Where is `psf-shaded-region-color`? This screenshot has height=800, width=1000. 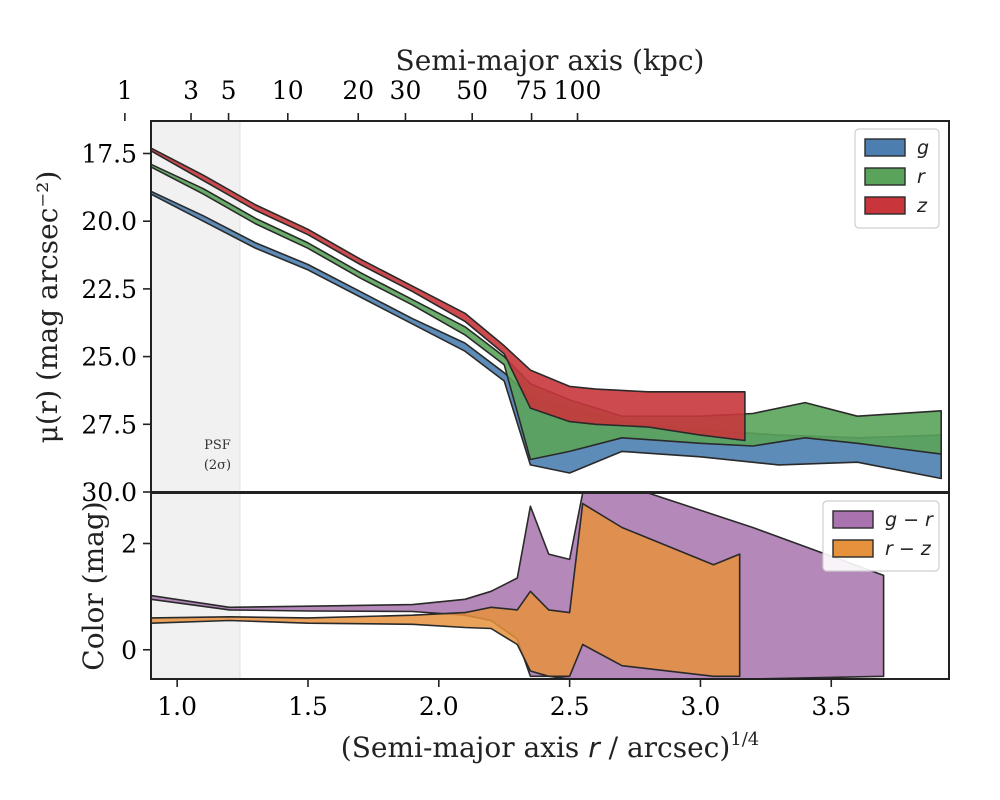 psf-shaded-region-color is located at coordinates (196, 586).